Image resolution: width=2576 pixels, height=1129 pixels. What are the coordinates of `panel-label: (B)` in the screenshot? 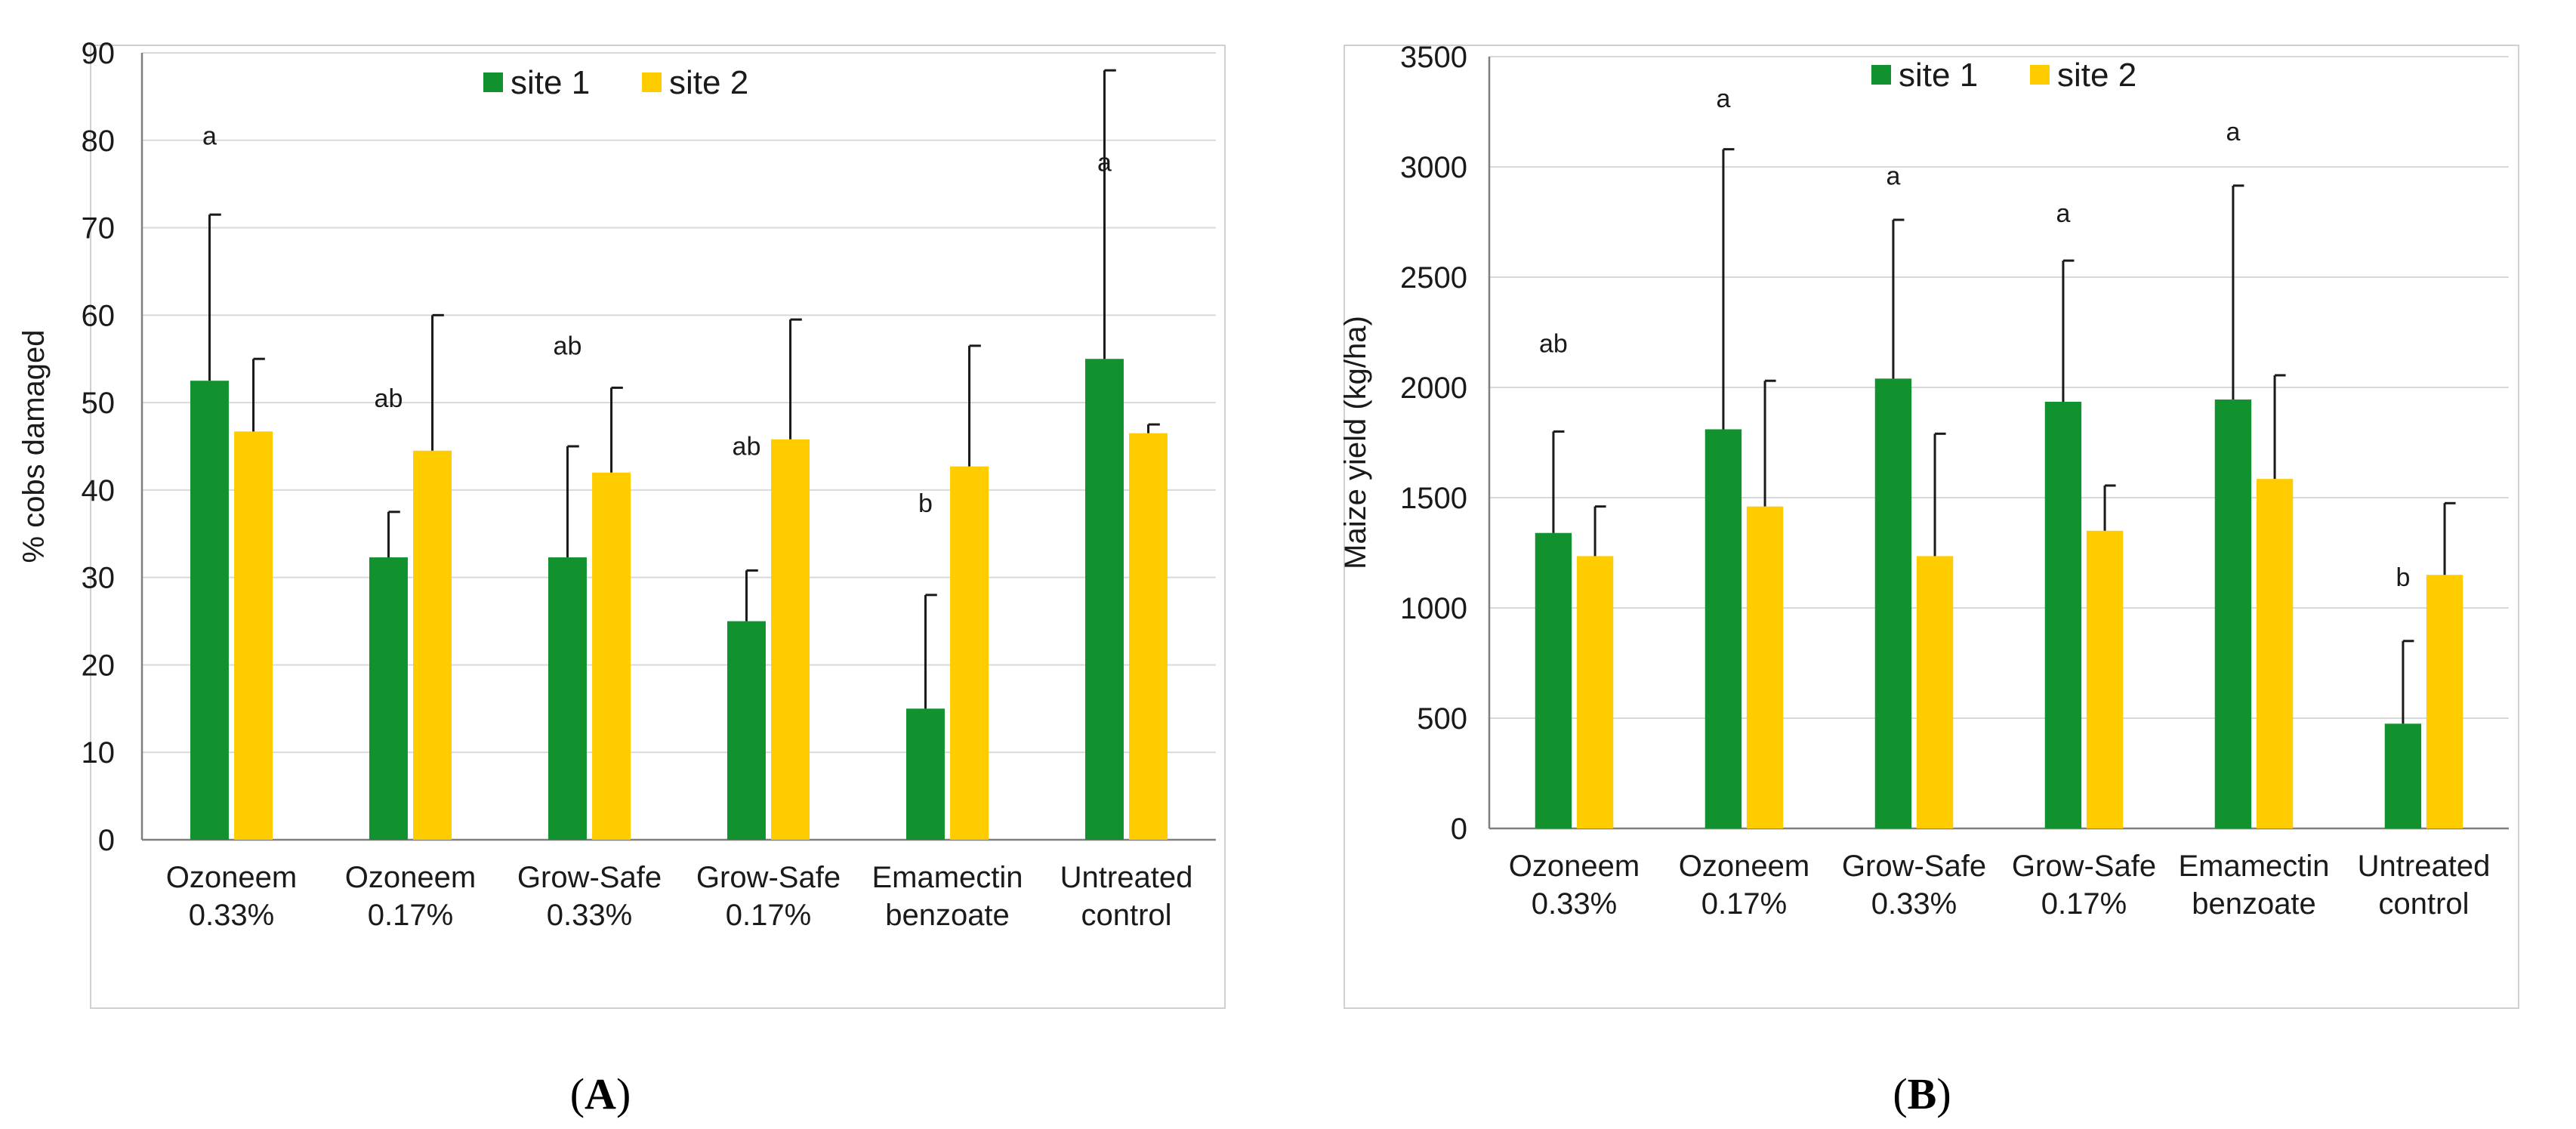 It's located at (1922, 1094).